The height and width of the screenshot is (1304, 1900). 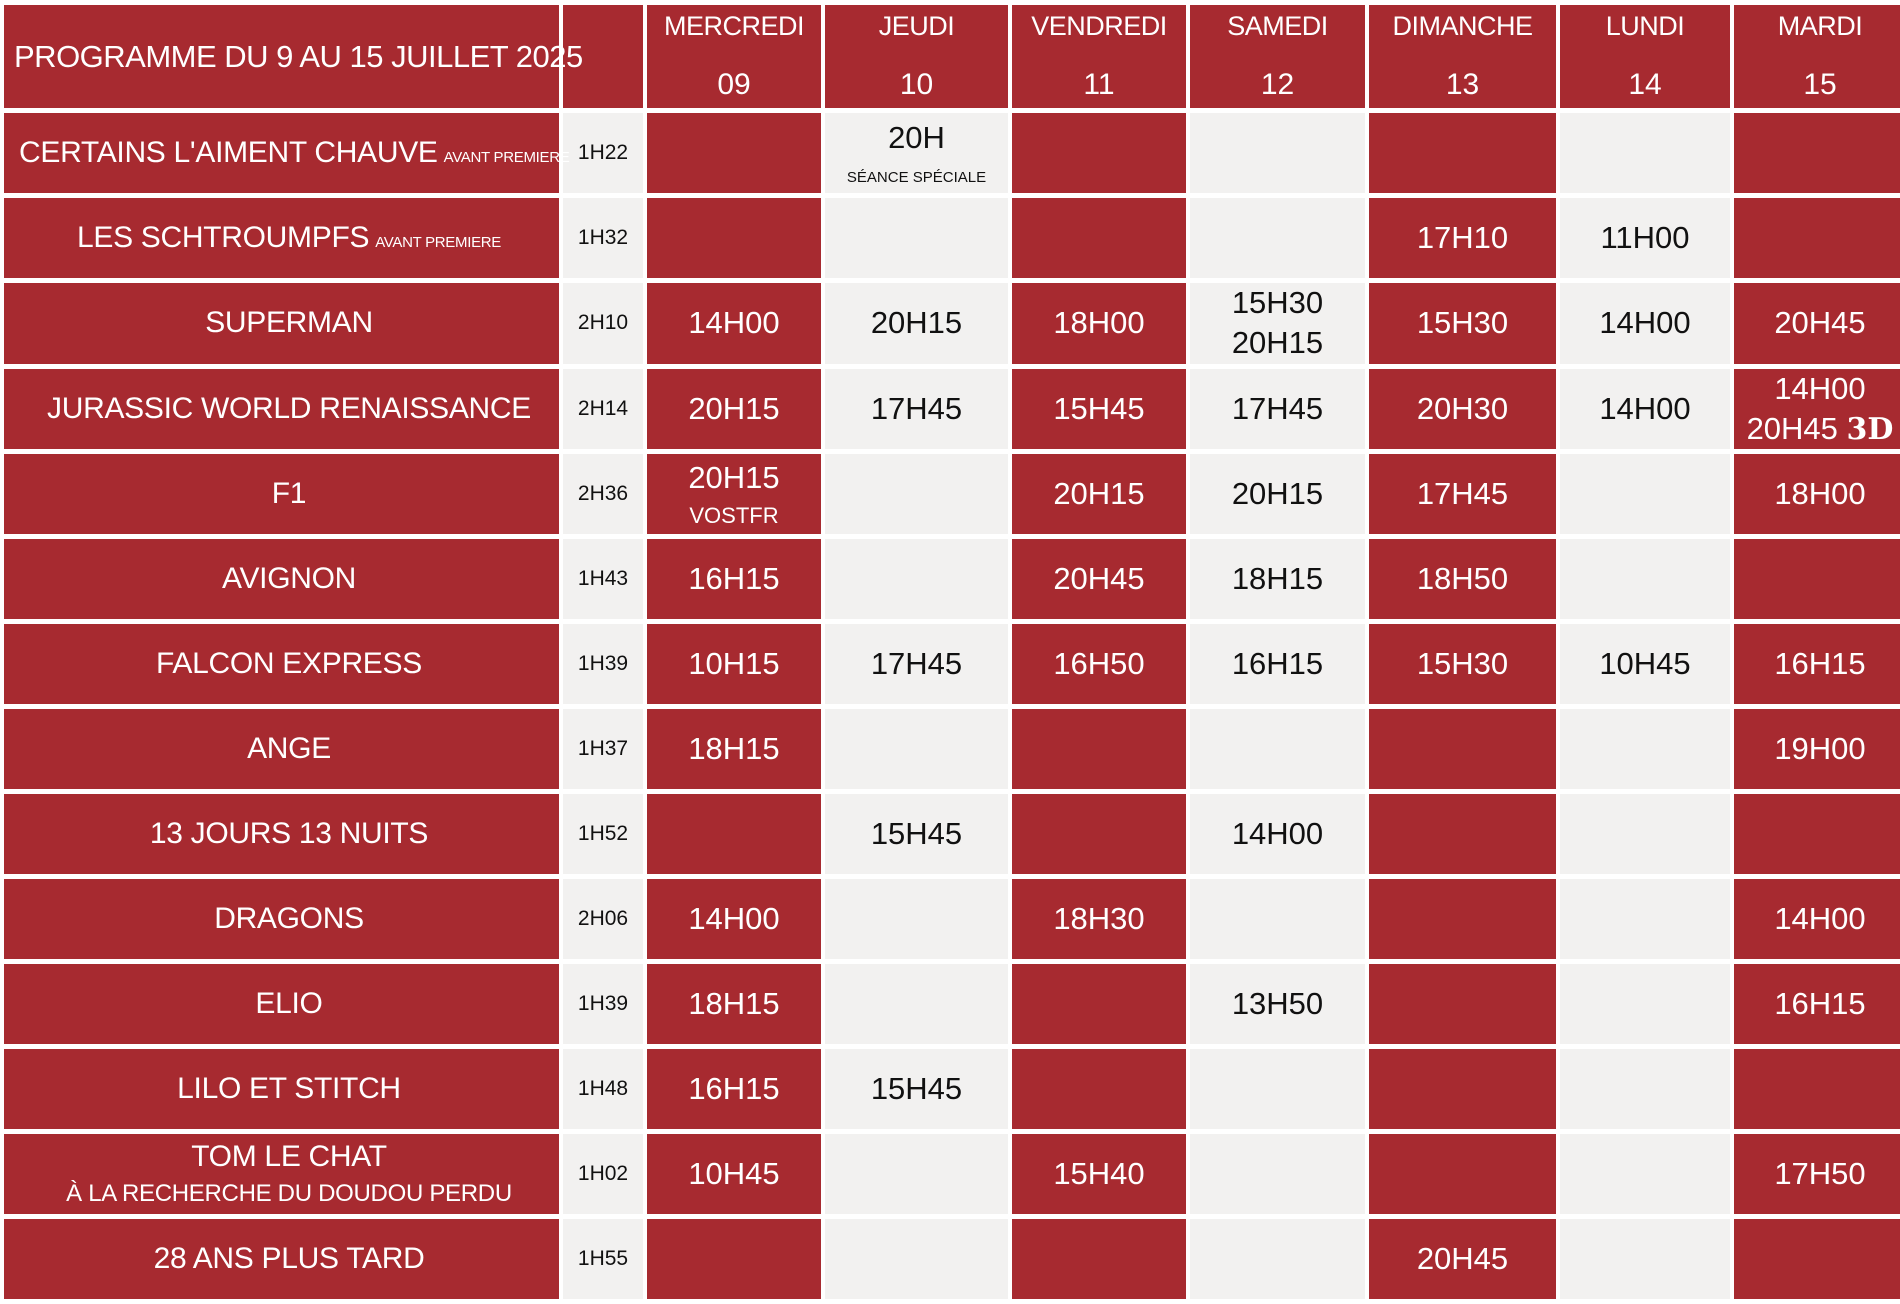 I want to click on day-header-jeudi: JEUDI 10, so click(x=916, y=56).